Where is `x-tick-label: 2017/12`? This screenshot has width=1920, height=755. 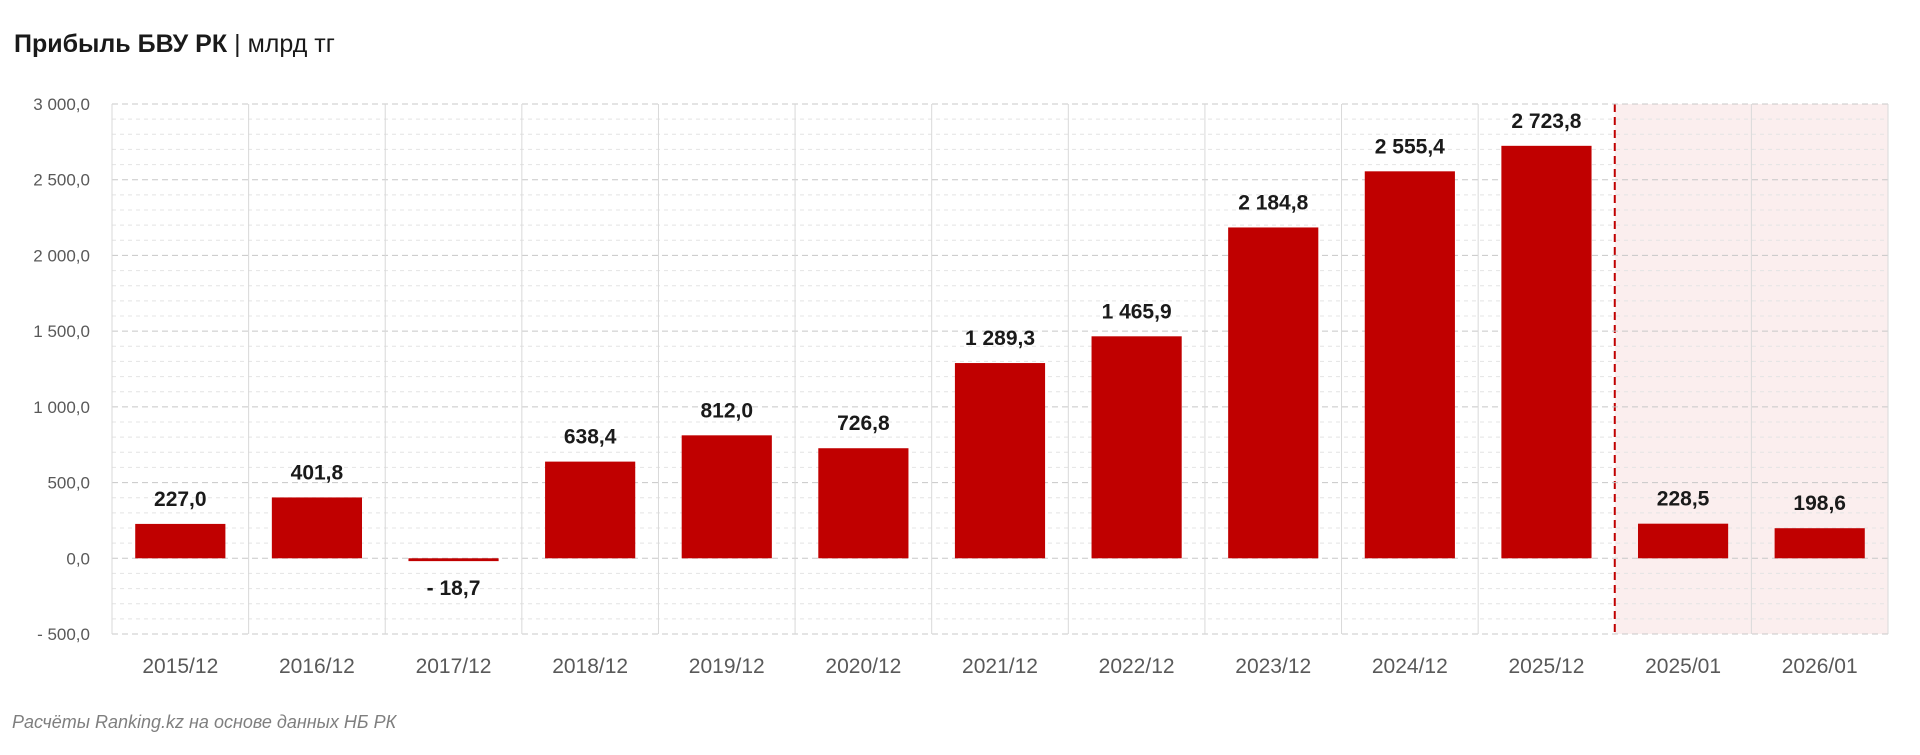 x-tick-label: 2017/12 is located at coordinates (454, 666).